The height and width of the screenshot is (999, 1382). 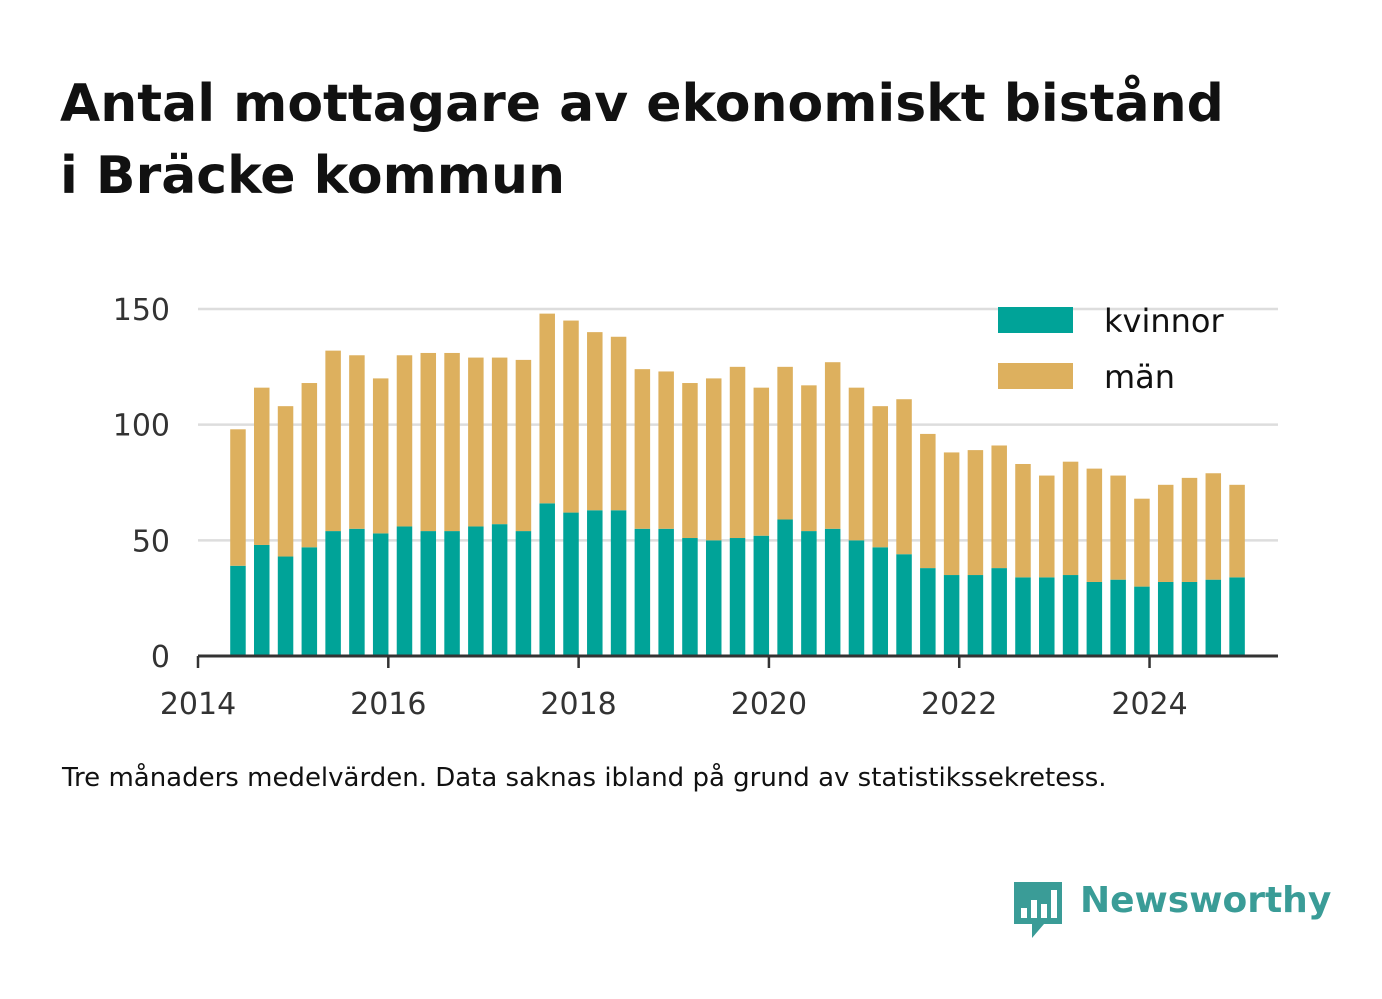 I want to click on legend-label: män, so click(x=1139, y=377).